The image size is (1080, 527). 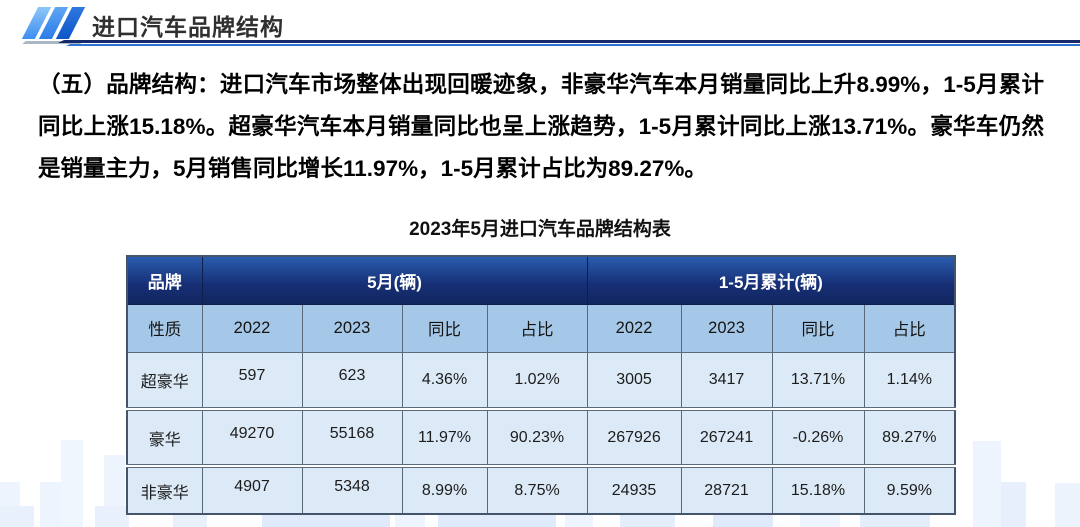 I want to click on table-cell: 13.71%, so click(x=818, y=380).